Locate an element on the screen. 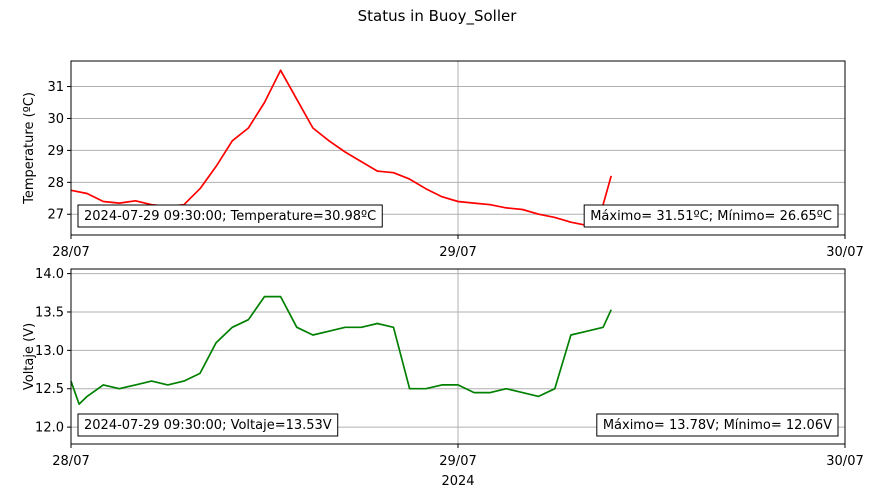  figure-title: Status in Buoy_Soller is located at coordinates (437, 16).